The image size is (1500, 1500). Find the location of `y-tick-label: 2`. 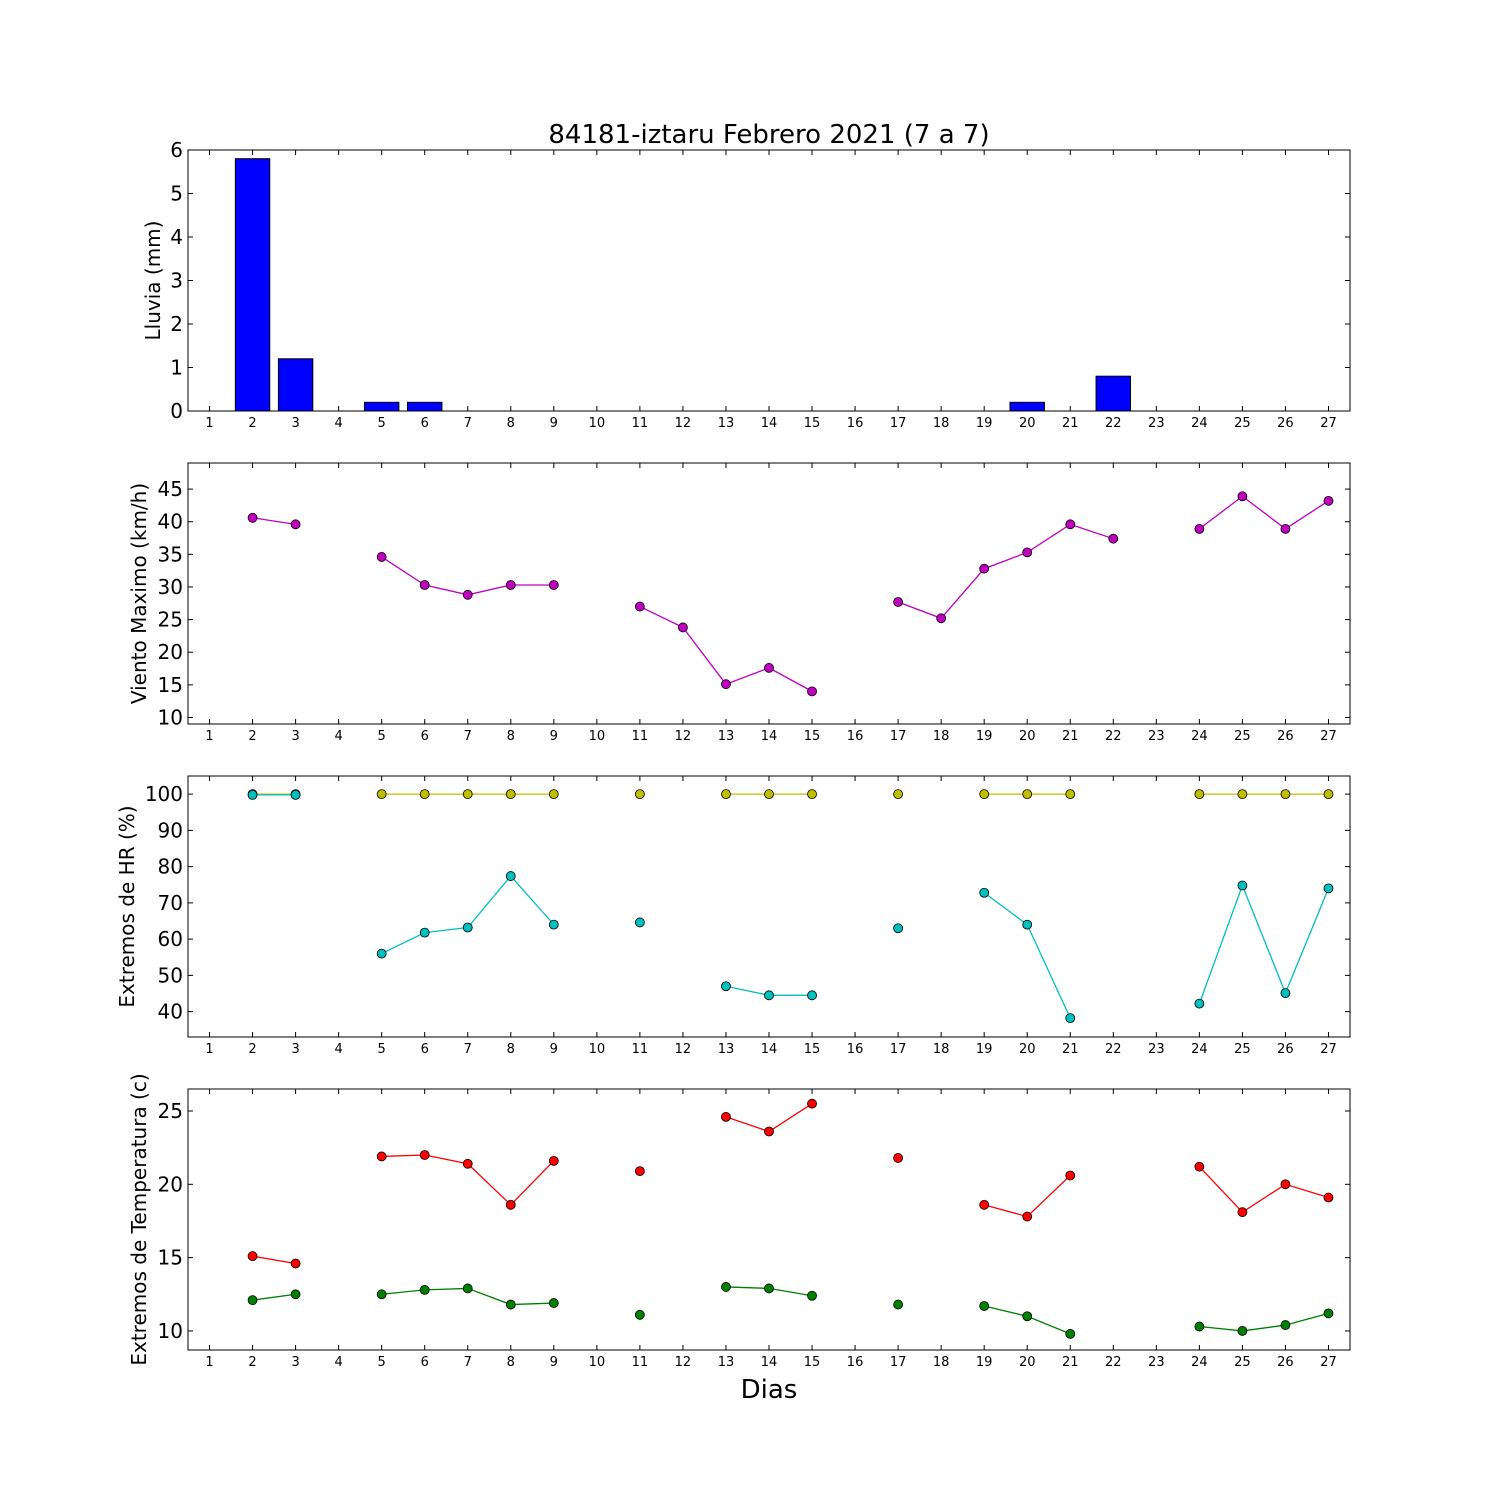

y-tick-label: 2 is located at coordinates (176, 324).